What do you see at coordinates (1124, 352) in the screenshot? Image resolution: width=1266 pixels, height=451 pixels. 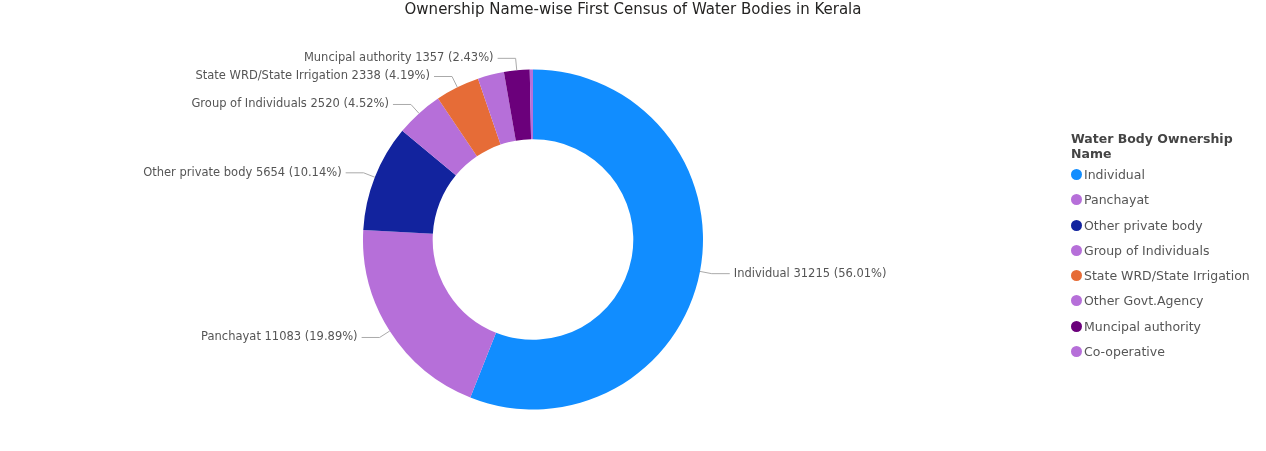 I see `legend-label: Co-operative` at bounding box center [1124, 352].